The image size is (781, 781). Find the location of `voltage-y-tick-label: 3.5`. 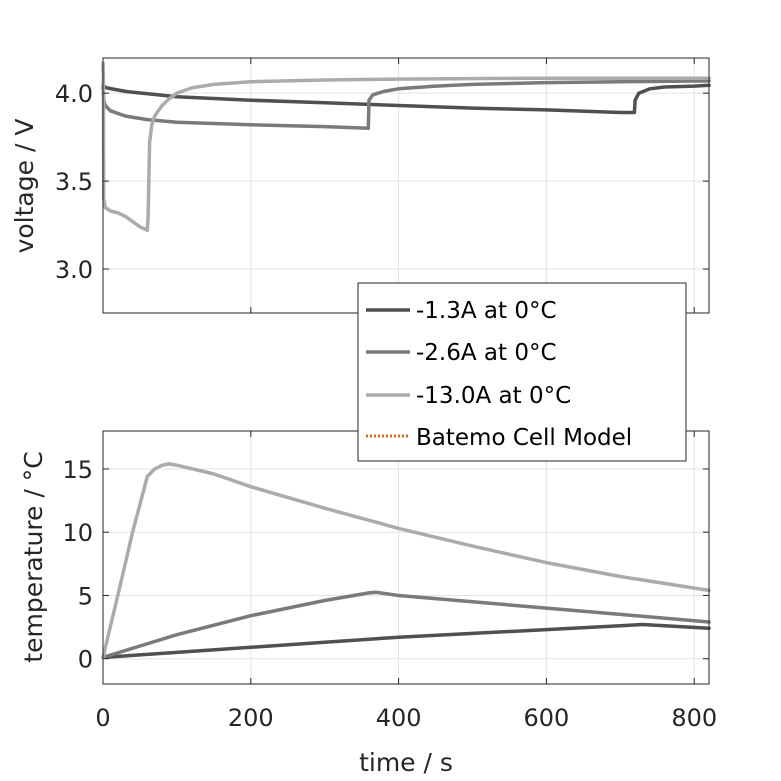

voltage-y-tick-label: 3.5 is located at coordinates (74, 182).